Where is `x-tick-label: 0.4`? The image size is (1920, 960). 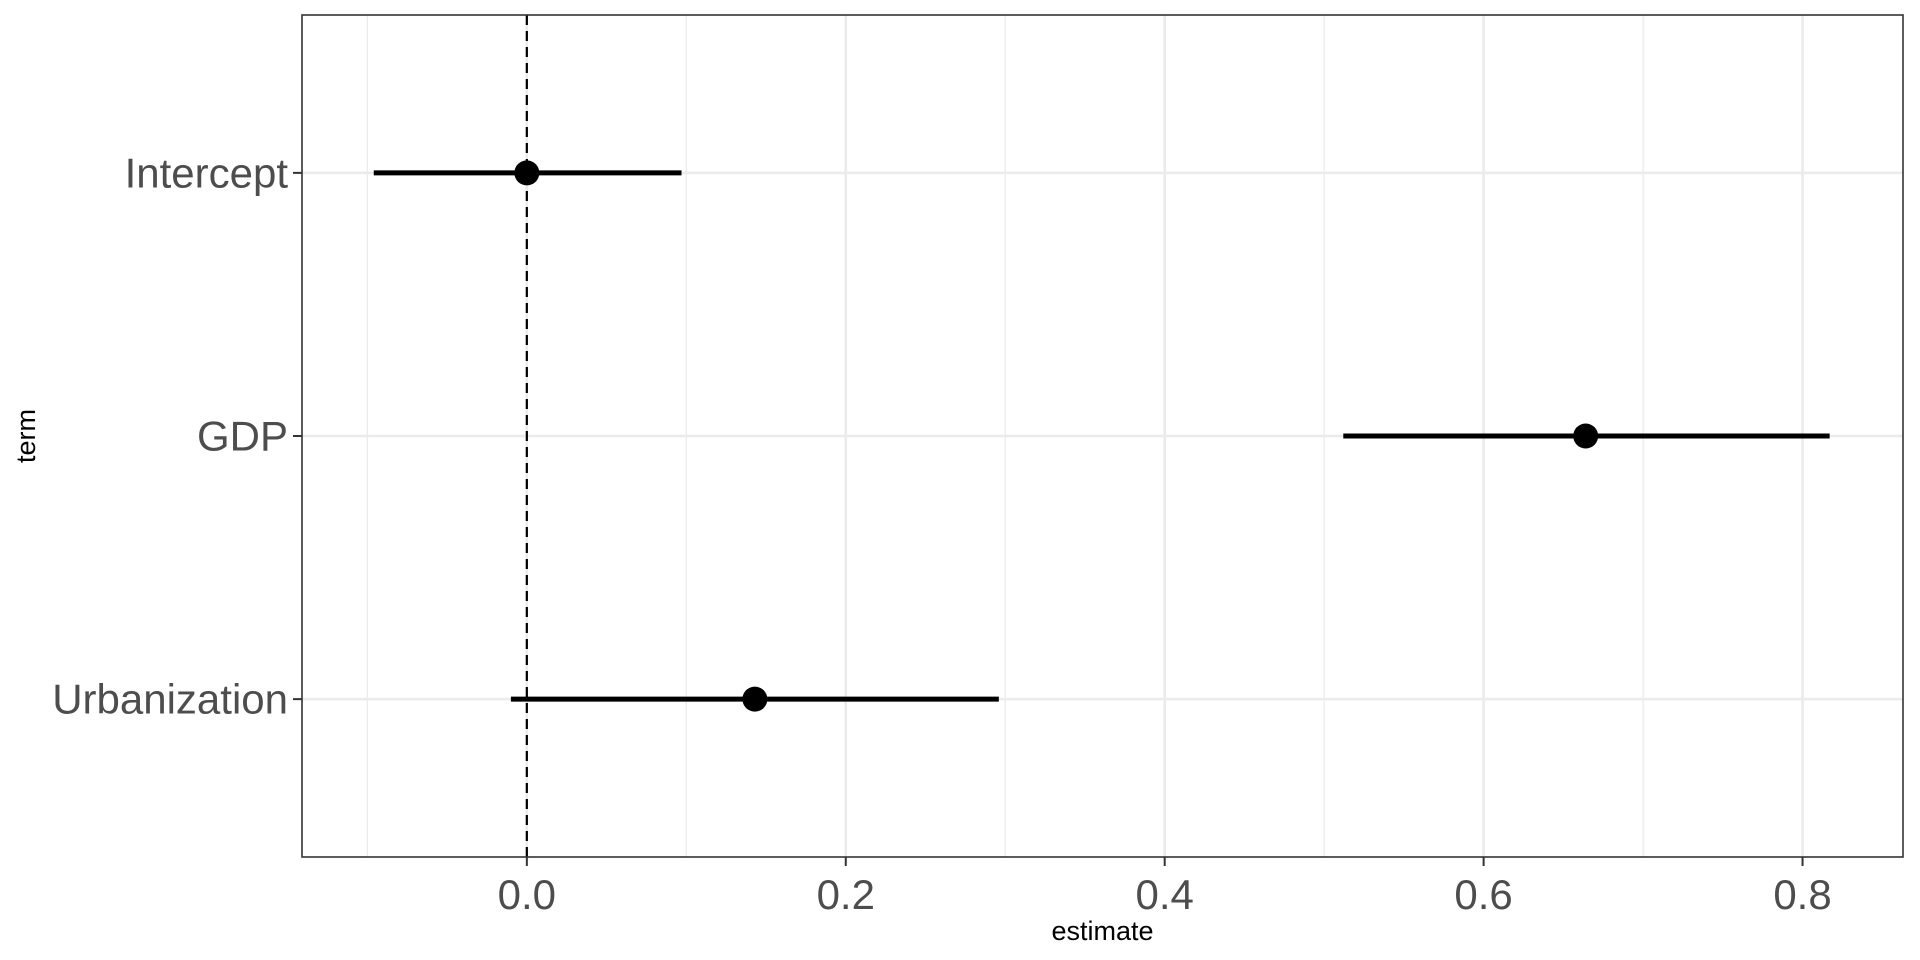 x-tick-label: 0.4 is located at coordinates (1164, 894).